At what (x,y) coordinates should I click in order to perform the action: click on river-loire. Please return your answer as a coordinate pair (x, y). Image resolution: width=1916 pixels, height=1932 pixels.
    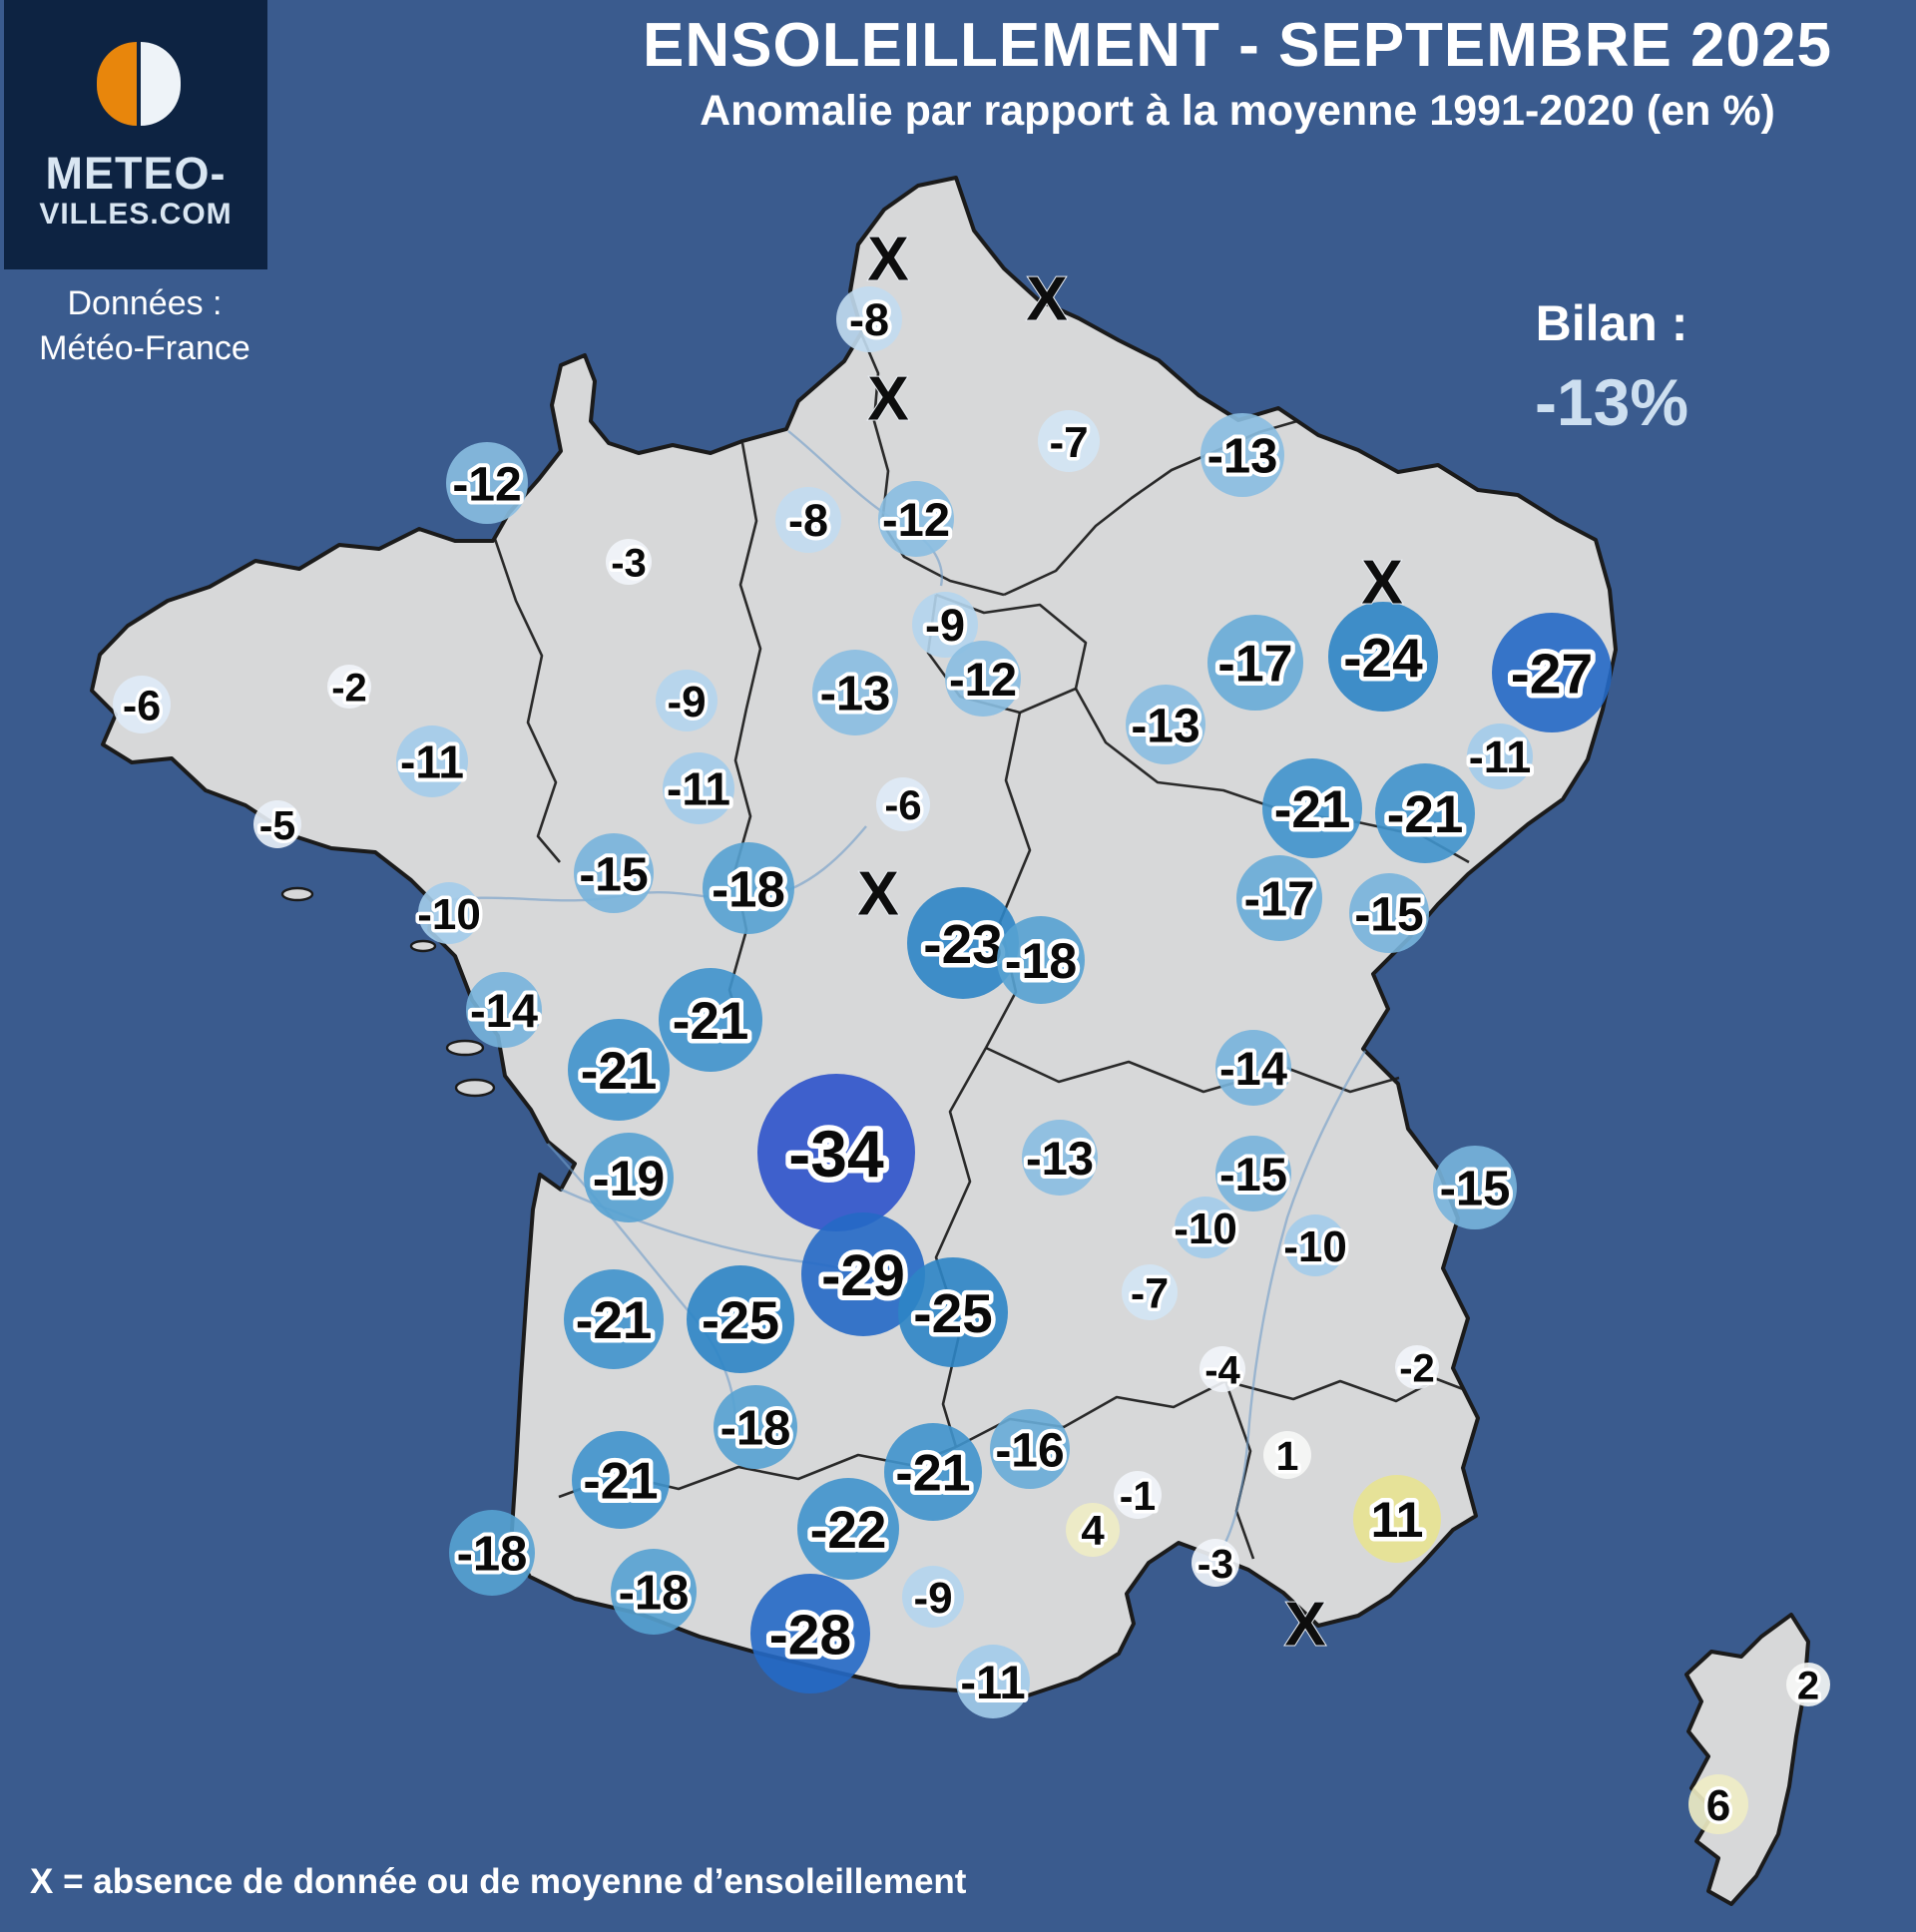
    Looking at the image, I should click on (649, 864).